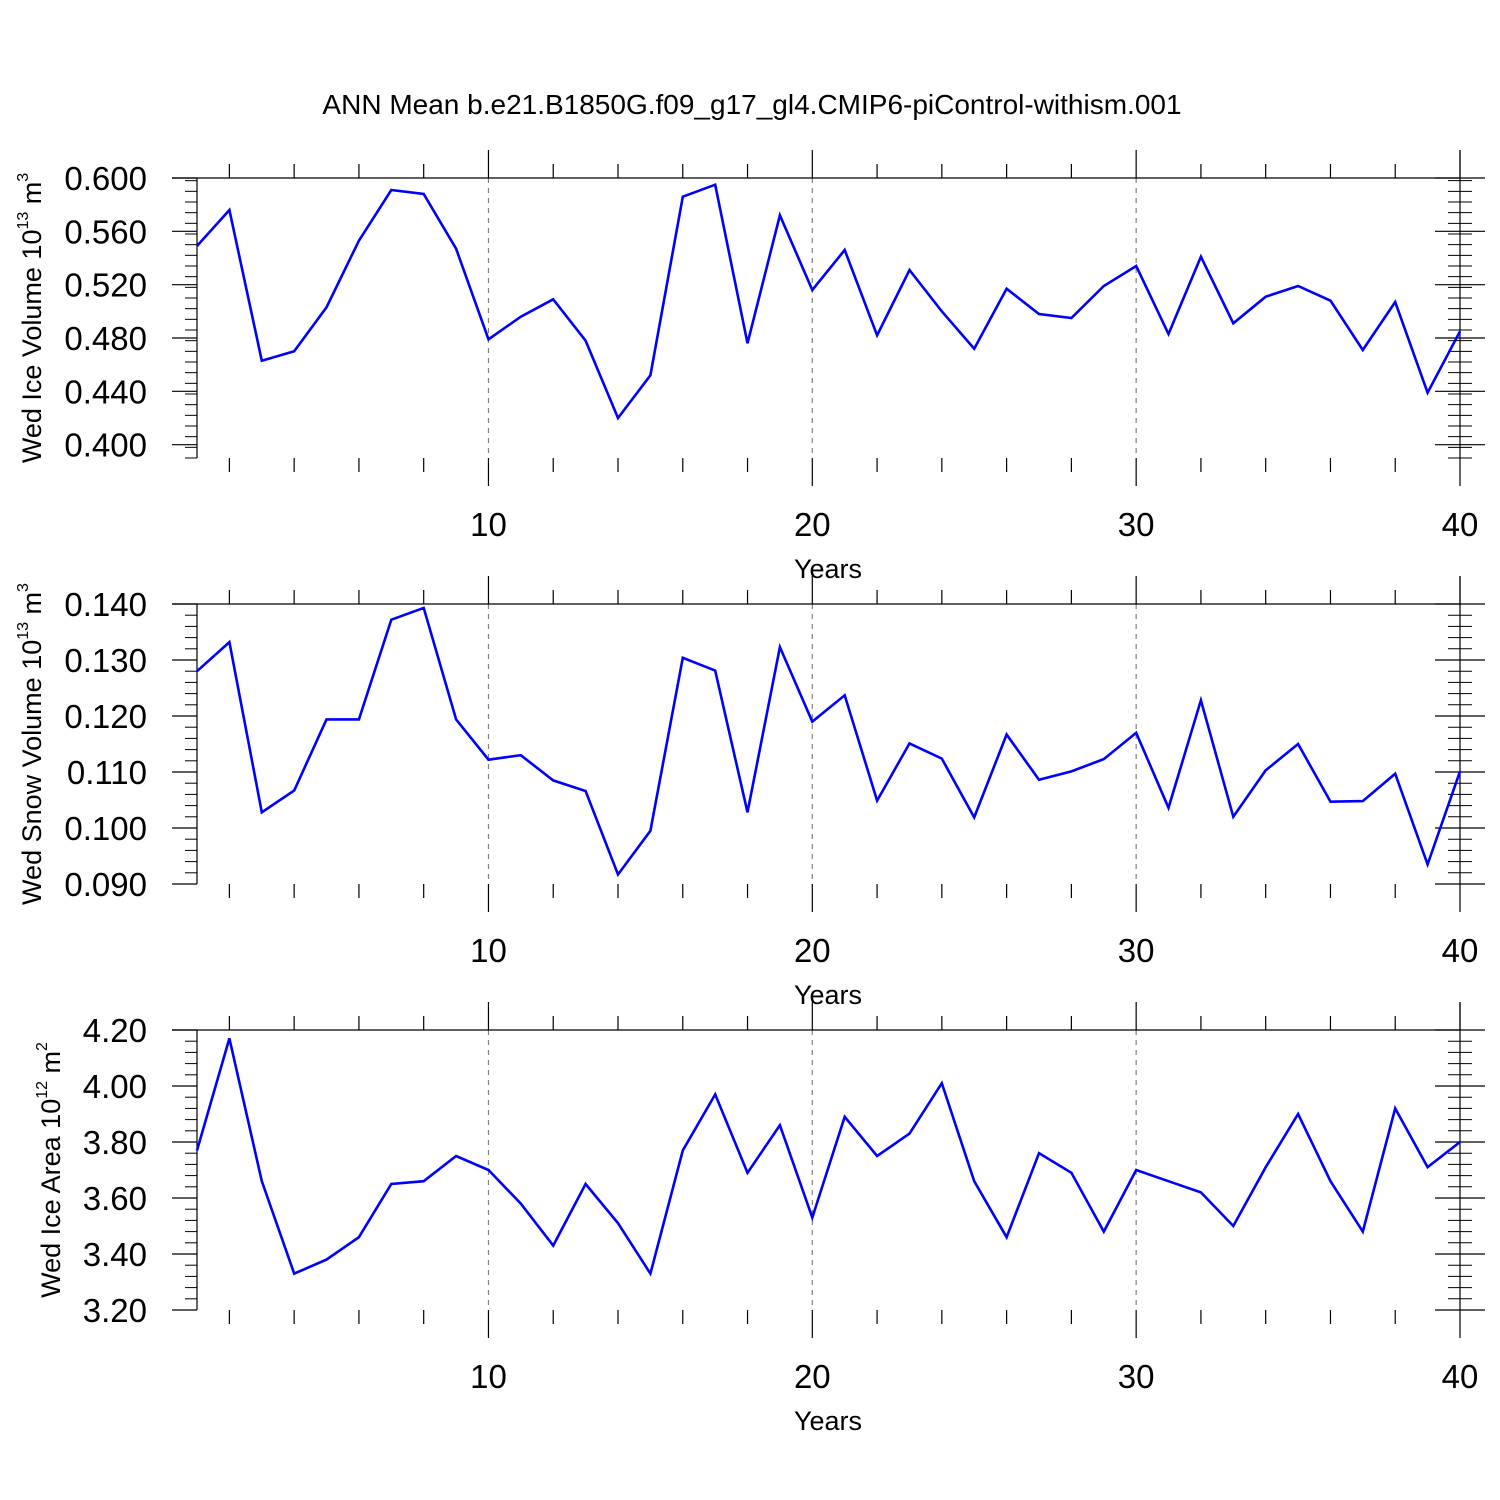 This screenshot has width=1500, height=1500. What do you see at coordinates (115, 1030) in the screenshot?
I see `y-tick-label: 4.20` at bounding box center [115, 1030].